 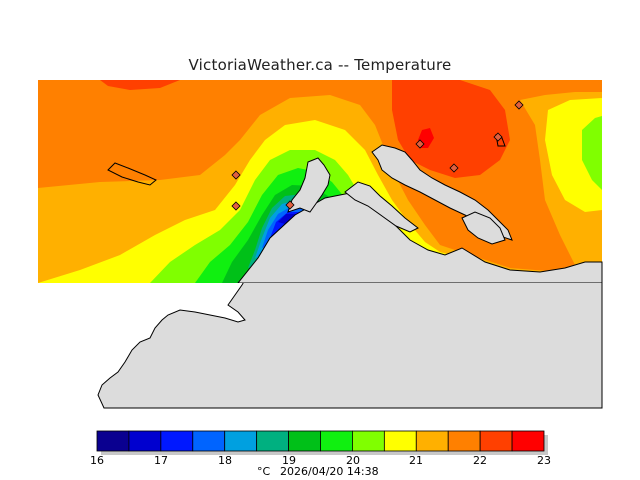 What do you see at coordinates (544, 460) in the screenshot?
I see `legend-tick: 23` at bounding box center [544, 460].